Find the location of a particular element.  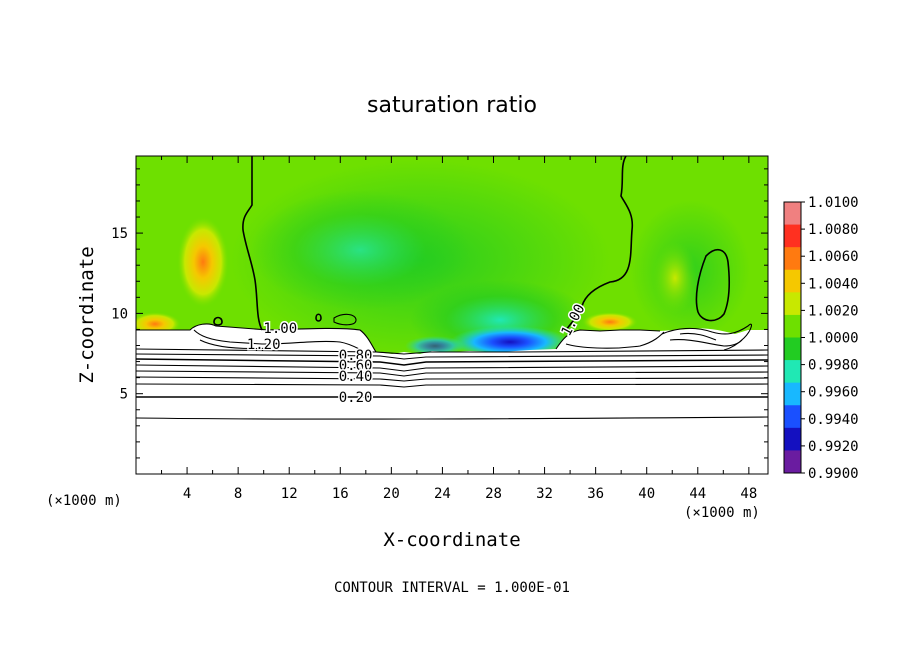

cloud-inner-mid is located at coordinates (615, 340).